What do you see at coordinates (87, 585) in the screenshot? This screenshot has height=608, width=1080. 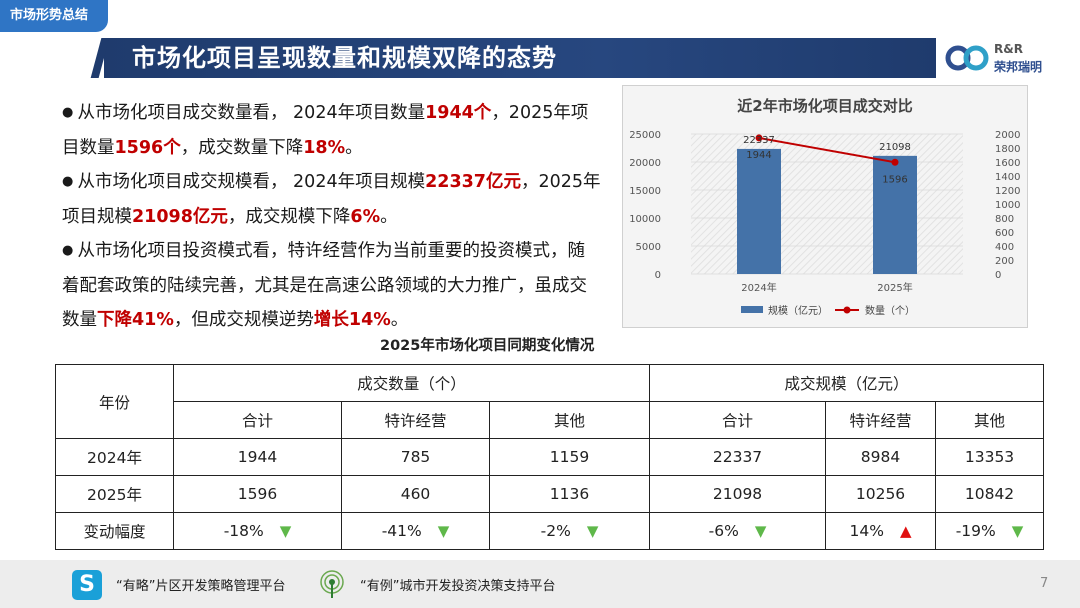 I see `platform-s-icon: S` at bounding box center [87, 585].